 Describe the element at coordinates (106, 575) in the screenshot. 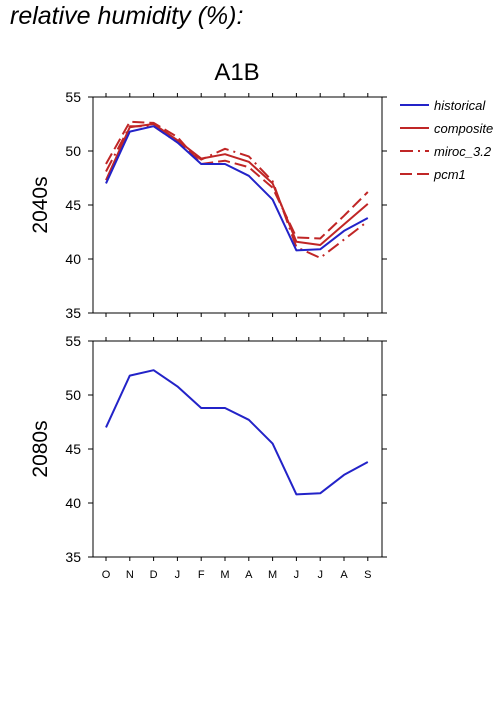

I see `x-tick-label: O` at that location.